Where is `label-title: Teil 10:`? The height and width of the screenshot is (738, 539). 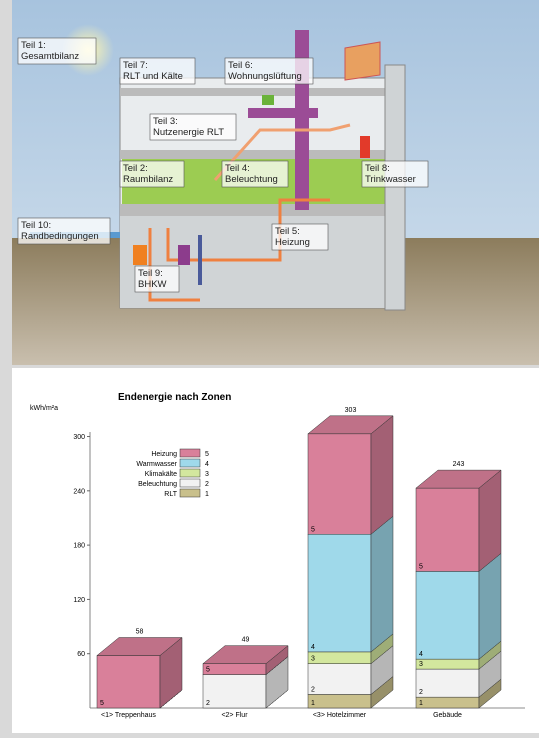 label-title: Teil 10: is located at coordinates (36, 225).